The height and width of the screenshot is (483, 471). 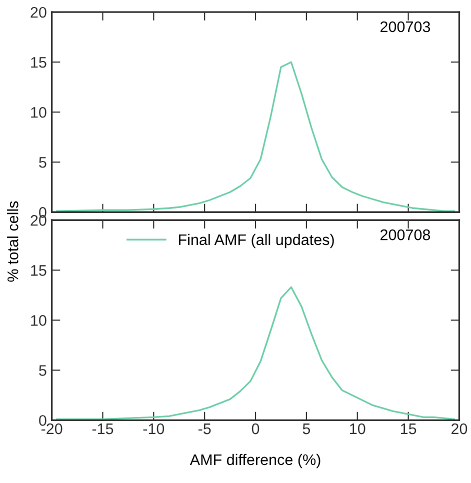 I want to click on x-axis-title: AMF difference (%), so click(x=255, y=461).